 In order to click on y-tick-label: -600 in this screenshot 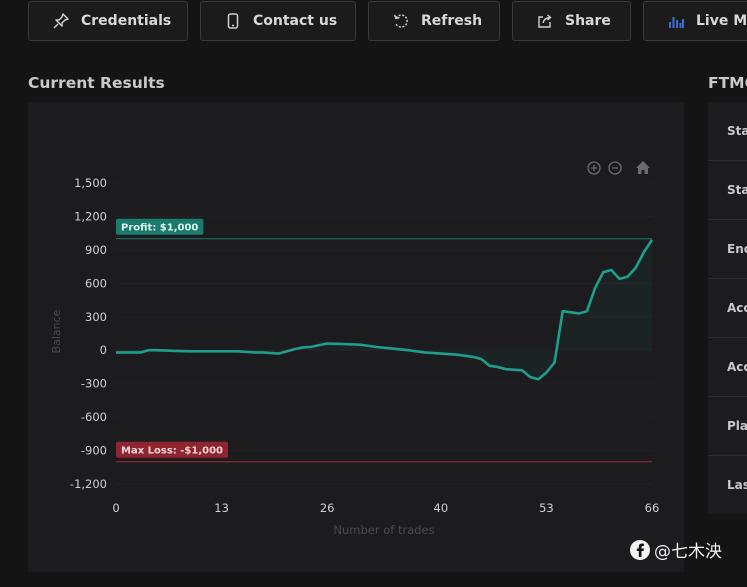, I will do `click(94, 417)`.